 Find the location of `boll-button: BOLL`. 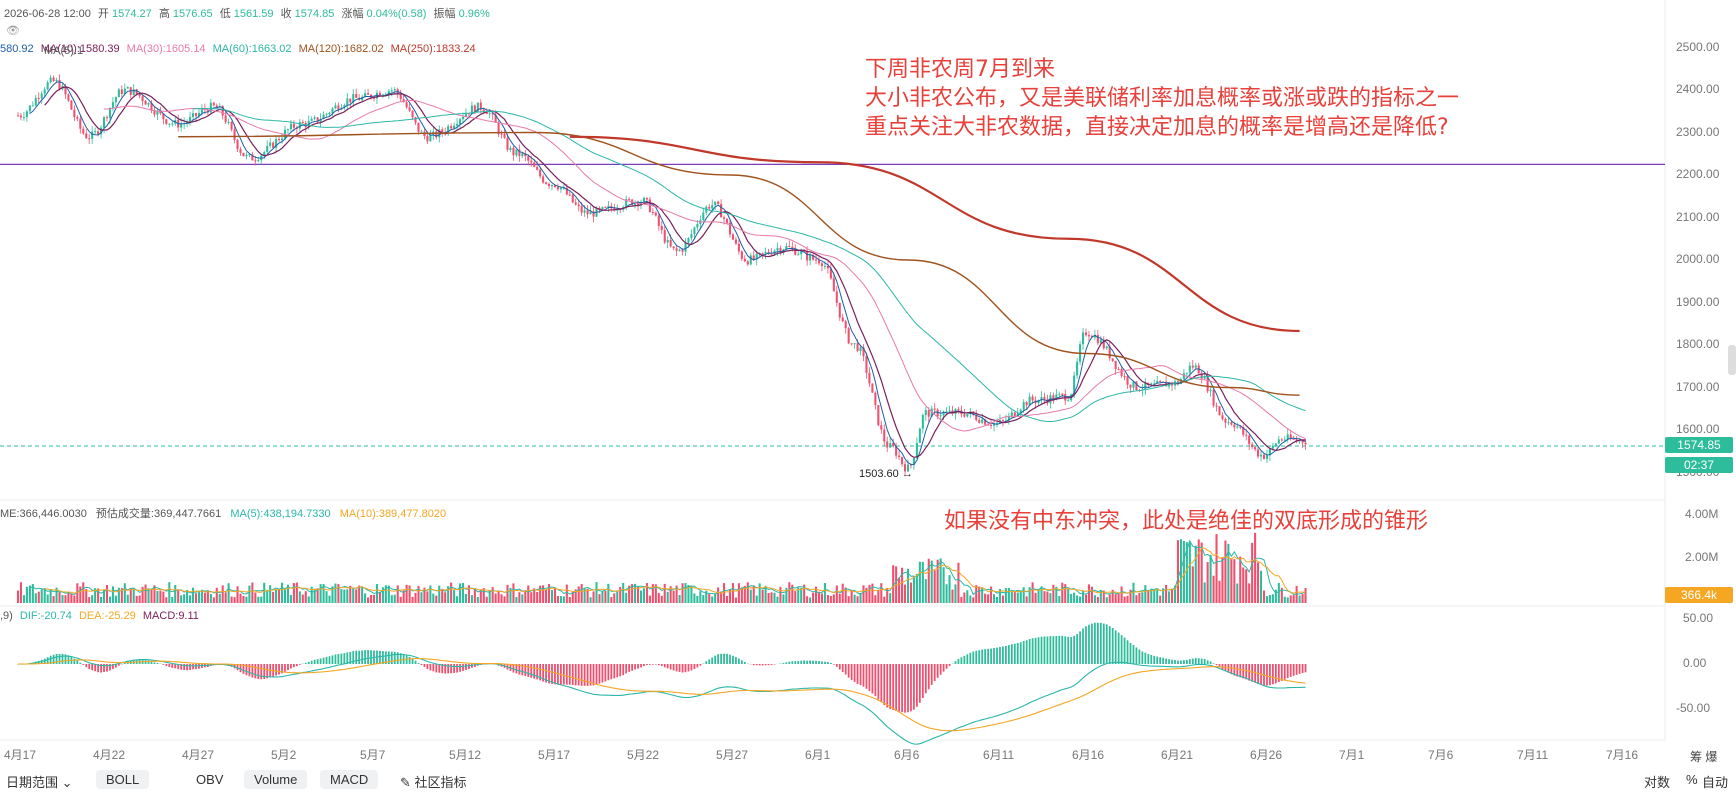

boll-button: BOLL is located at coordinates (122, 779).